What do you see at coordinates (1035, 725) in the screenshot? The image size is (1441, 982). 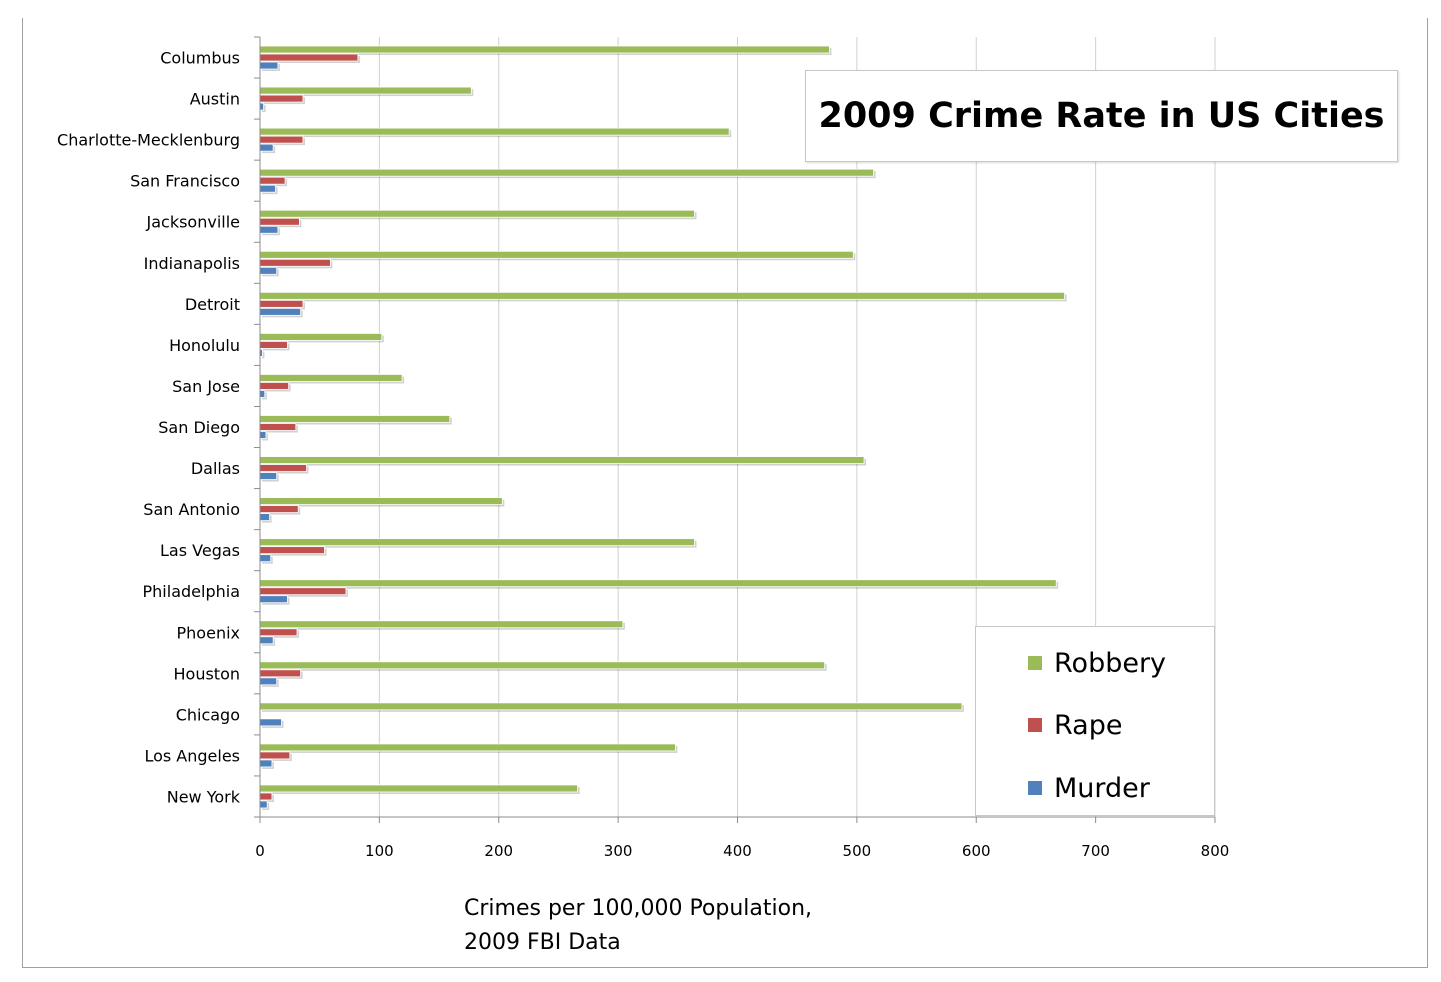 I see `legend-swatch-rape` at bounding box center [1035, 725].